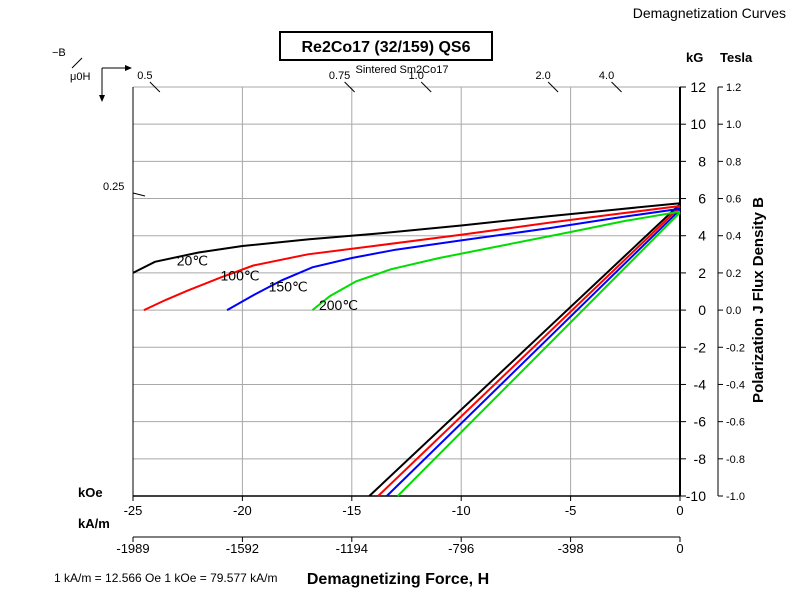 The image size is (800, 600). I want to click on series-label: 200℃, so click(338, 305).